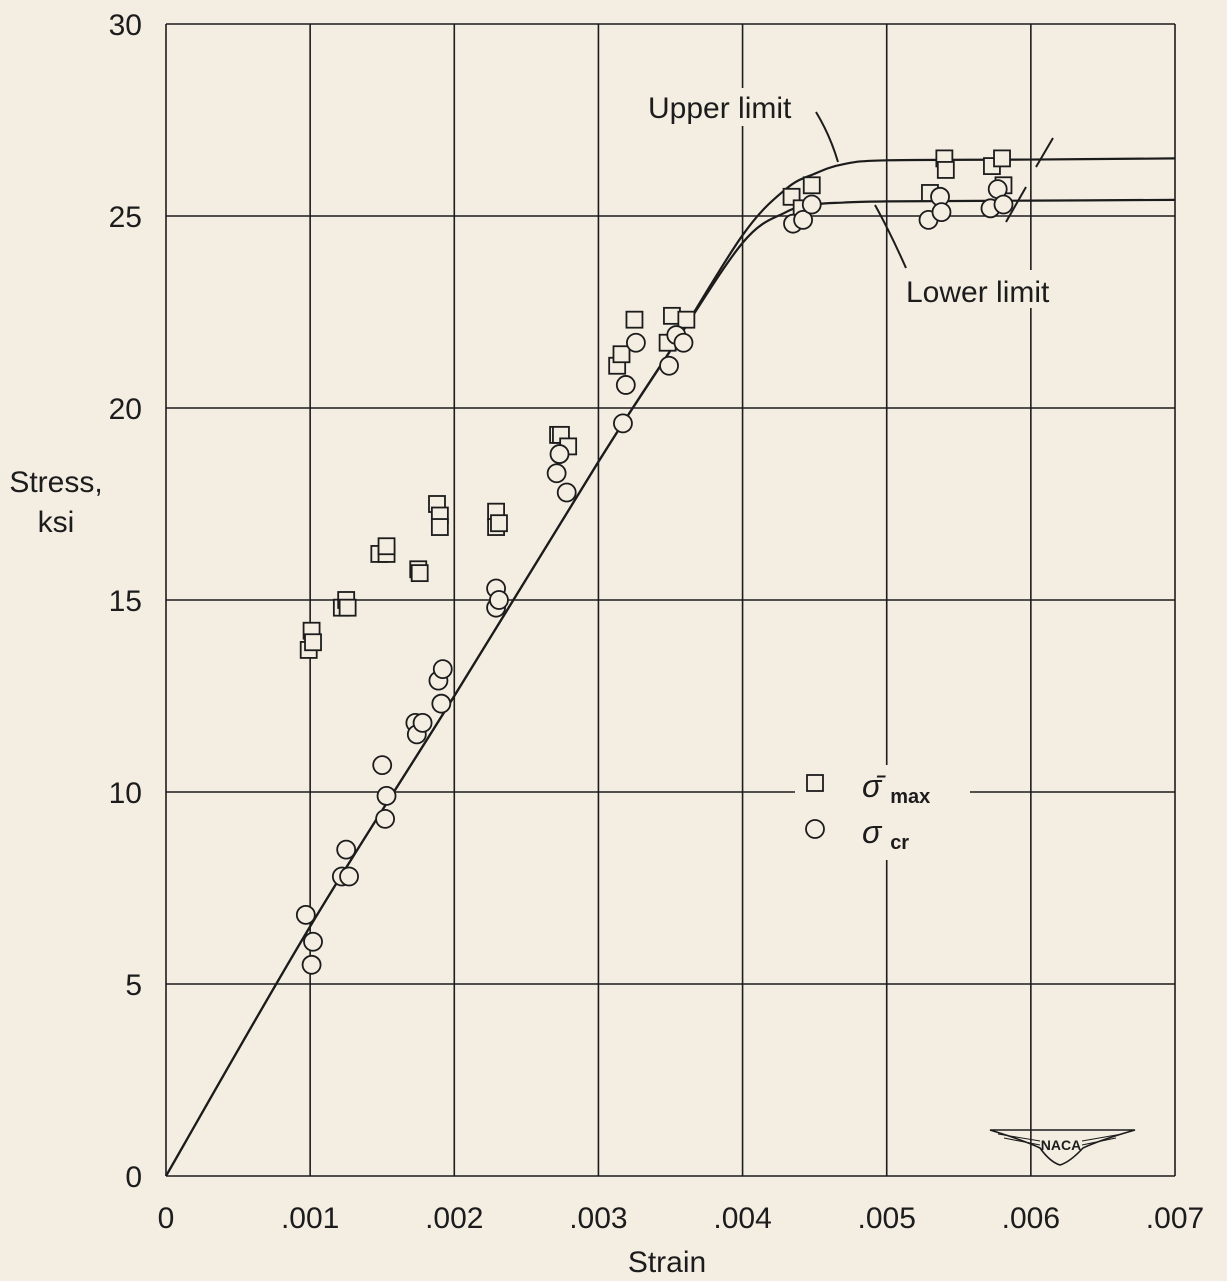 The height and width of the screenshot is (1281, 1227). I want to click on legend: σ̄ max σ cr, so click(882, 812).